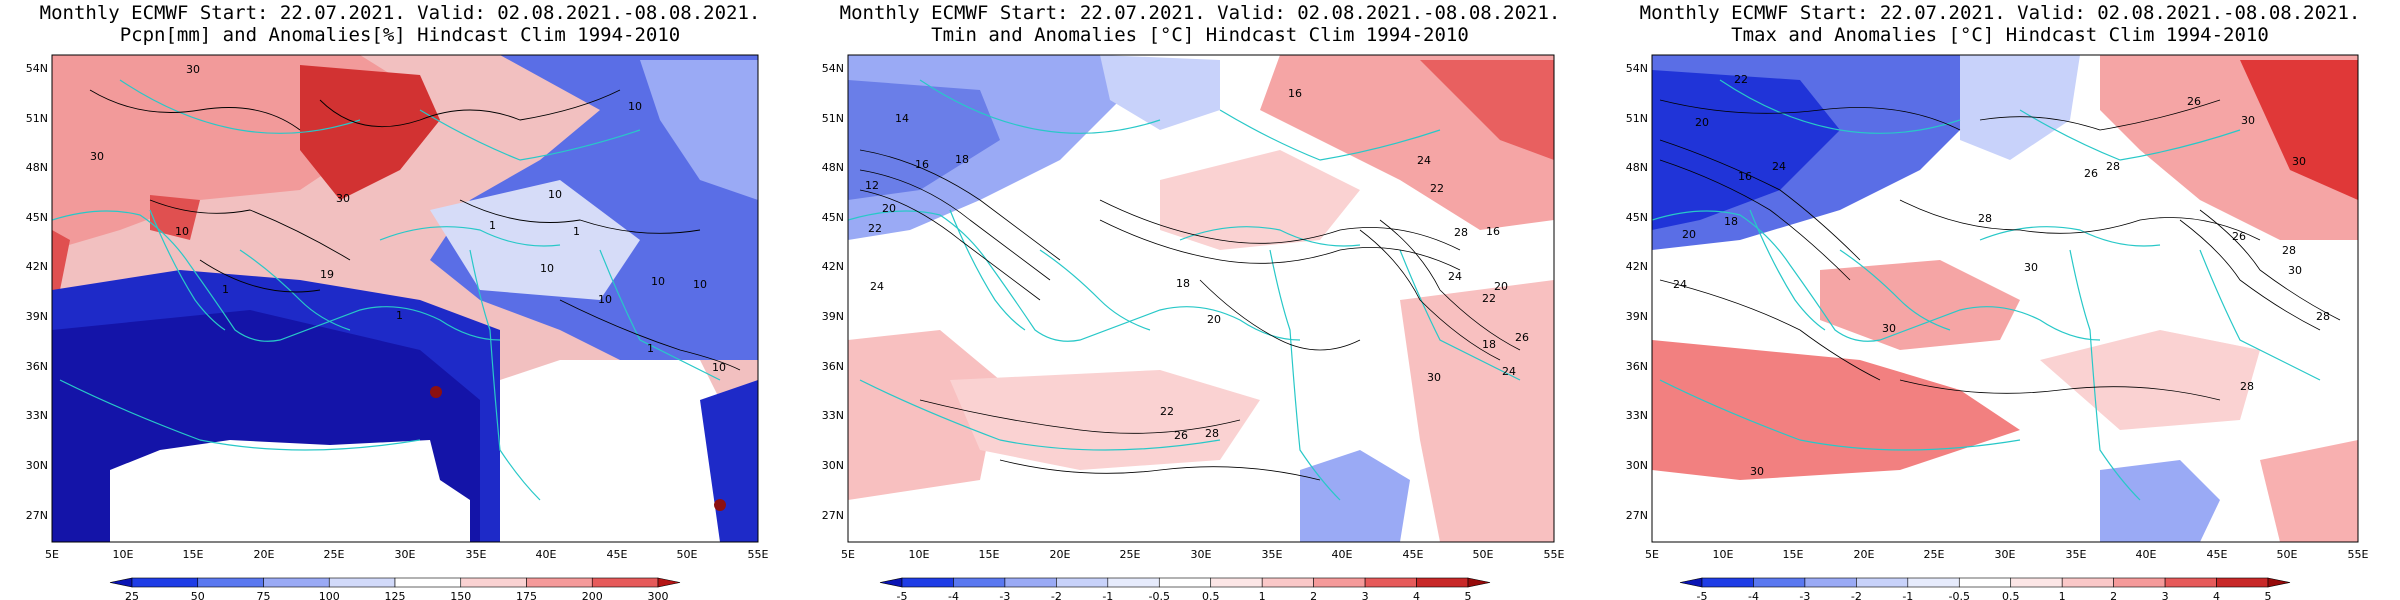 Image resolution: width=2400 pixels, height=600 pixels. Describe the element at coordinates (902, 595) in the screenshot. I see `colorbar-label: -5` at that location.